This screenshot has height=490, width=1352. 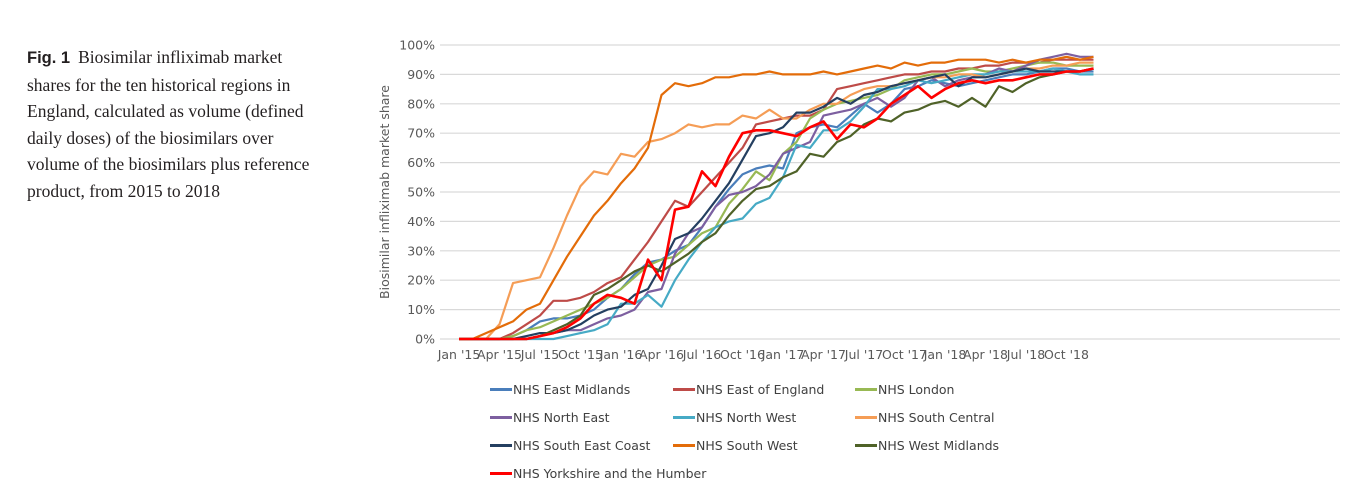 I want to click on legend-item: NHS South West, so click(x=735, y=445).